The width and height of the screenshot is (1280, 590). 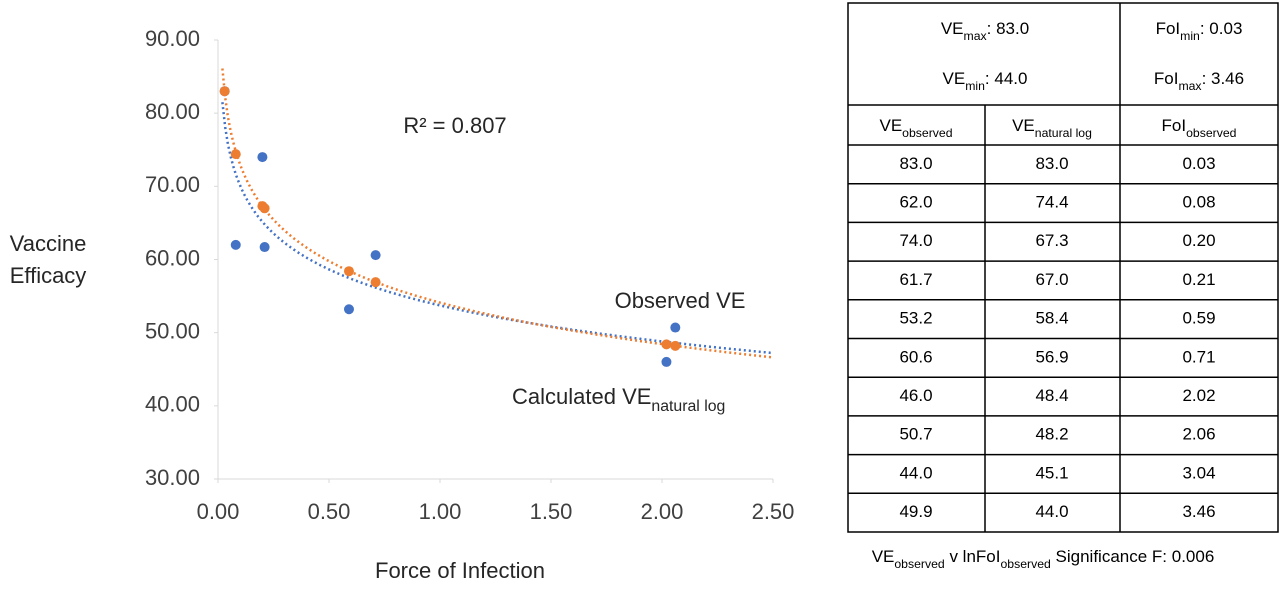 I want to click on footnote-part: v lnFoI, so click(x=973, y=556).